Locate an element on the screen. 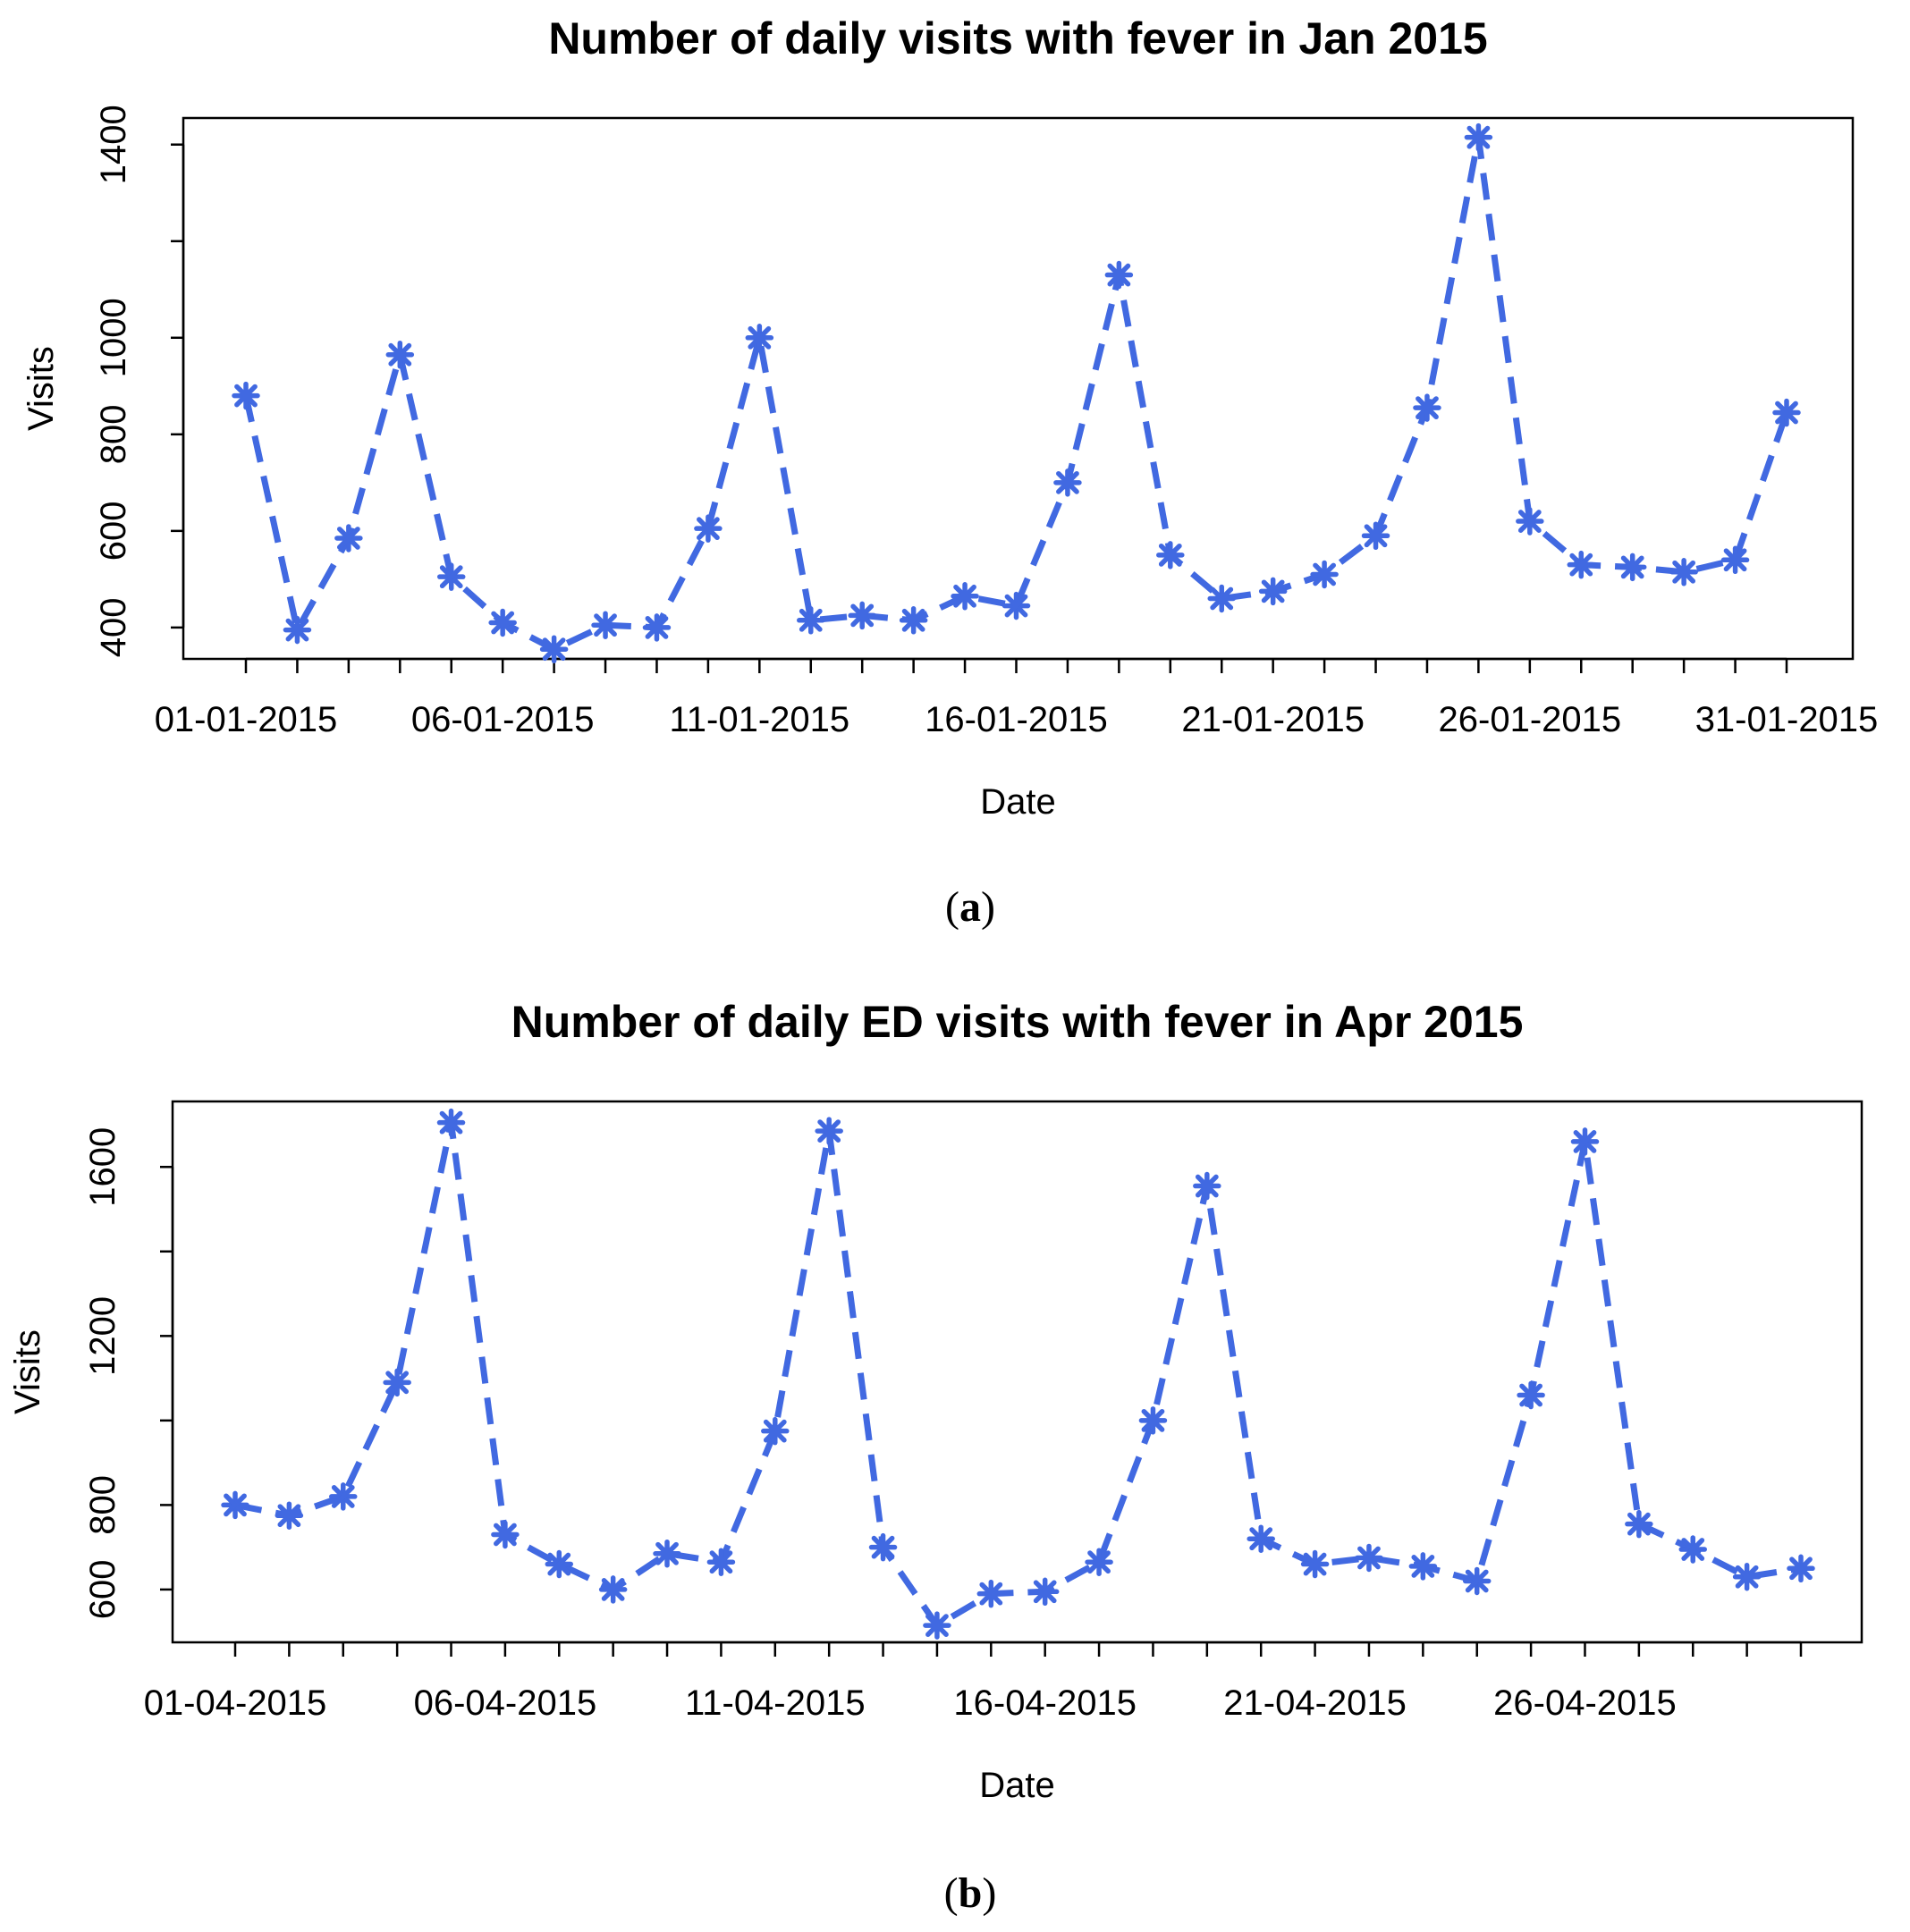  x-tick-label: 01-04-2015 is located at coordinates (235, 1703).